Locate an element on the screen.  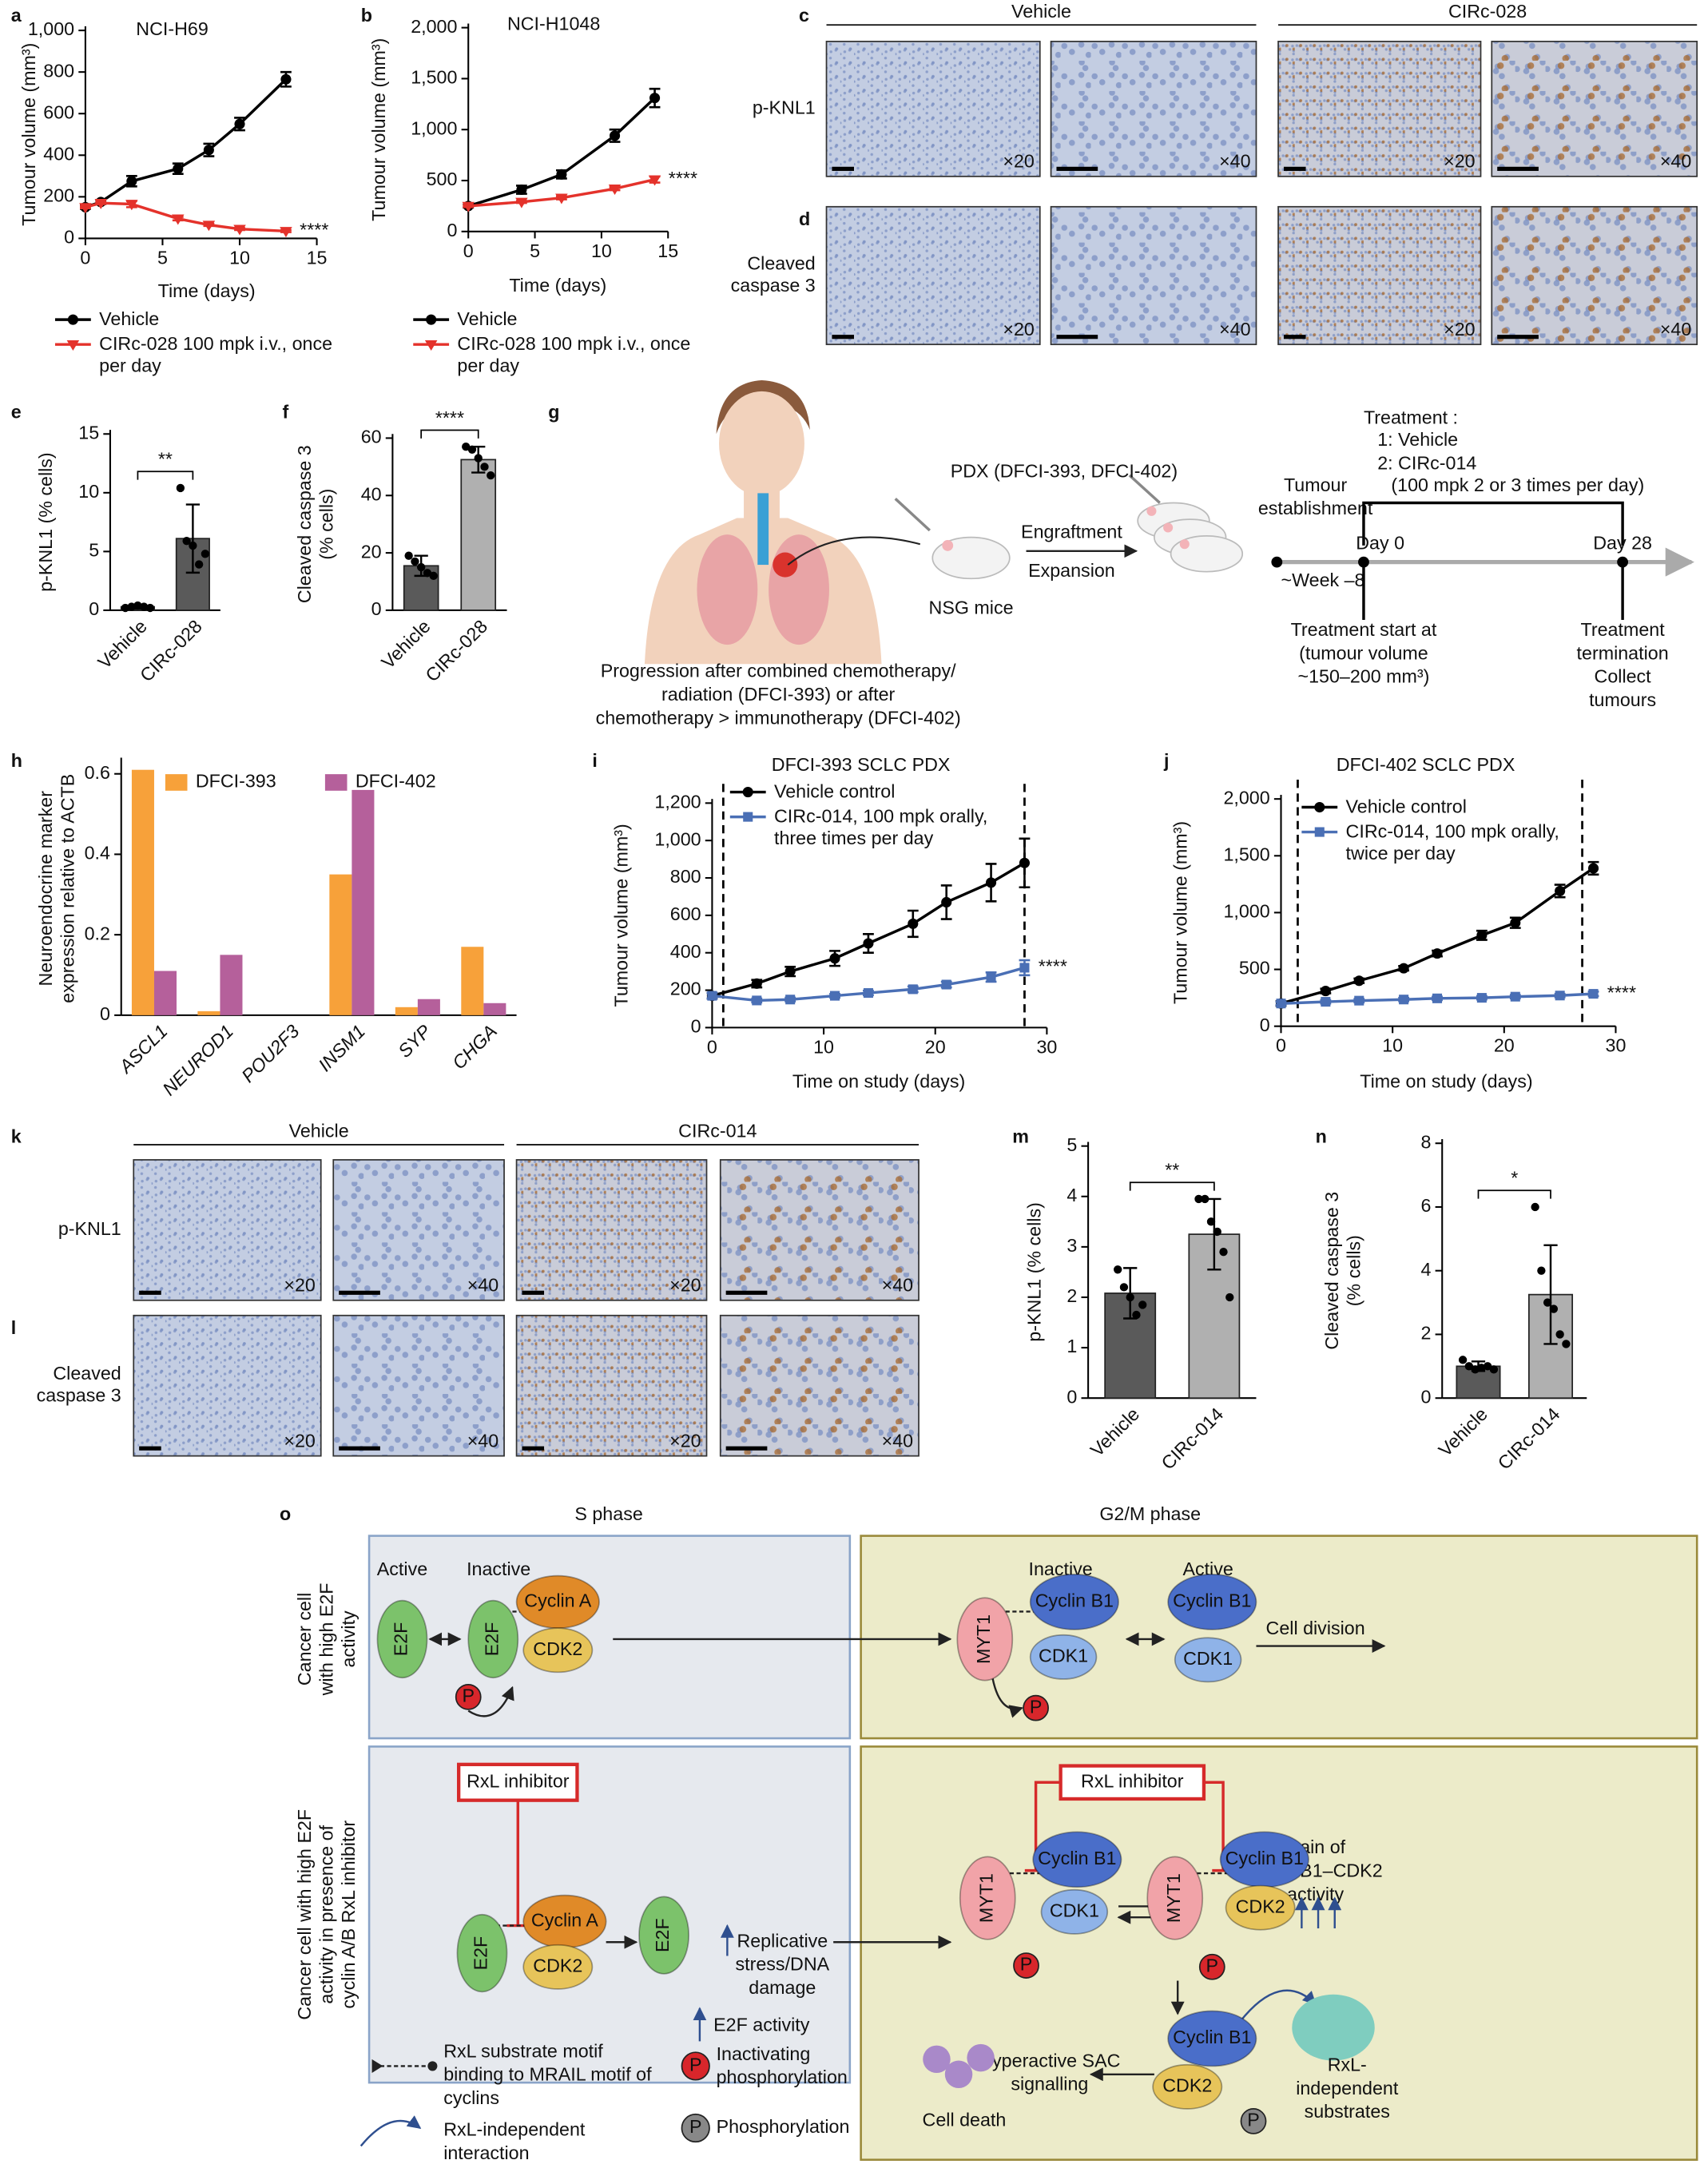
label: 2: CIRc-014 is located at coordinates (1426, 462).